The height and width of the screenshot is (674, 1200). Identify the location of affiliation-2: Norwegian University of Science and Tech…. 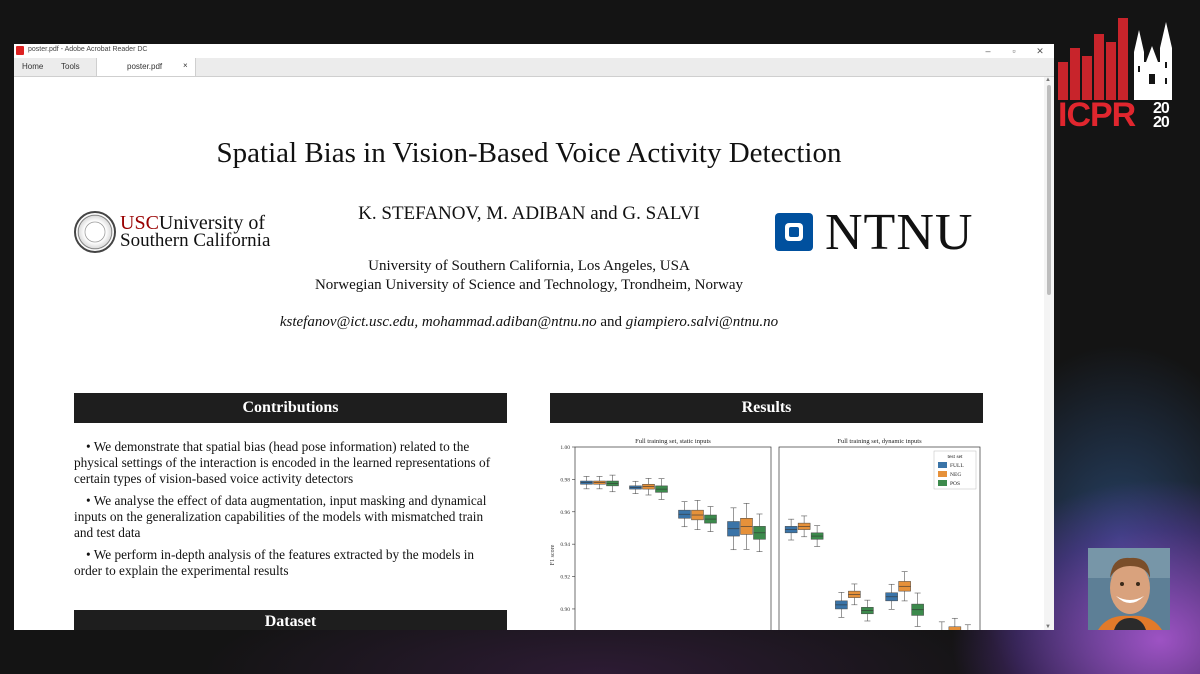
(529, 285).